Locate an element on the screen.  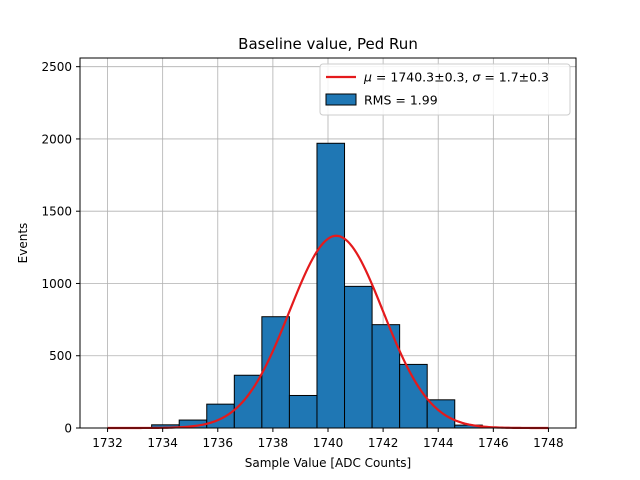
y-axis-ticks: 0 500 1000 1500 2000 2500 is located at coordinates (60, 248).